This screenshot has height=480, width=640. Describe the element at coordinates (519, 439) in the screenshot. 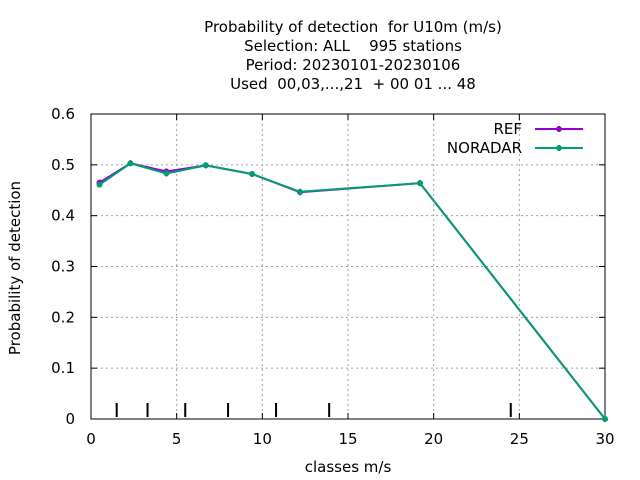

I see `x-tick-label: 25` at that location.